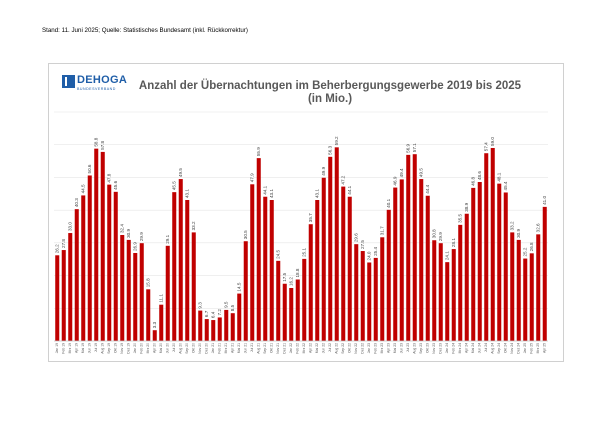  What do you see at coordinates (154, 324) in the screenshot?
I see `data-label: 3.3` at bounding box center [154, 324].